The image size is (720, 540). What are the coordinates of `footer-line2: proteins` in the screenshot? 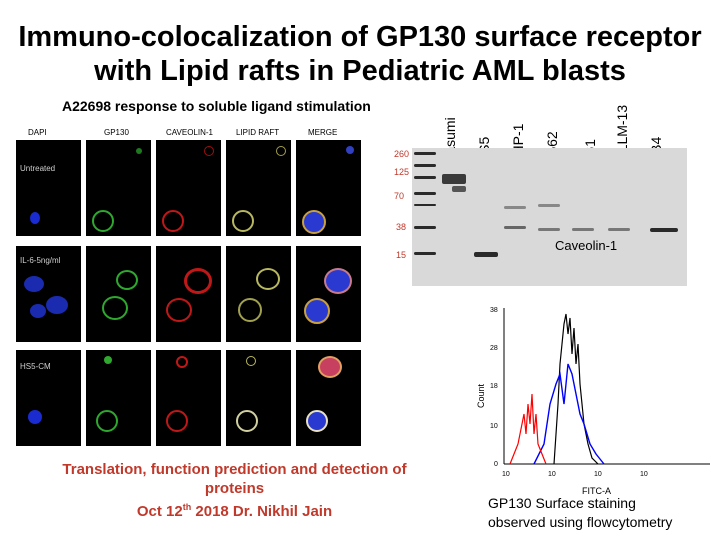 It's located at (234, 488).